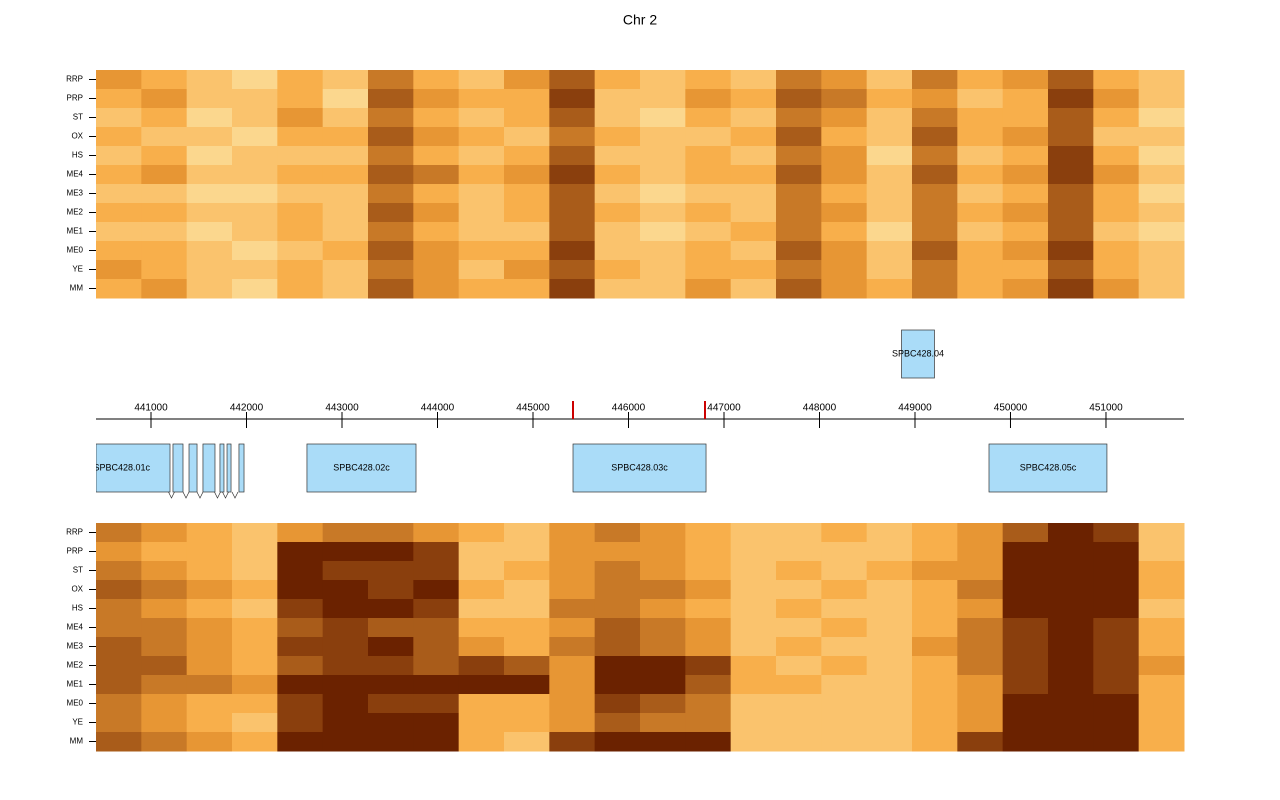 This screenshot has height=800, width=1280. Describe the element at coordinates (75, 212) in the screenshot. I see `row-label: ME2` at that location.